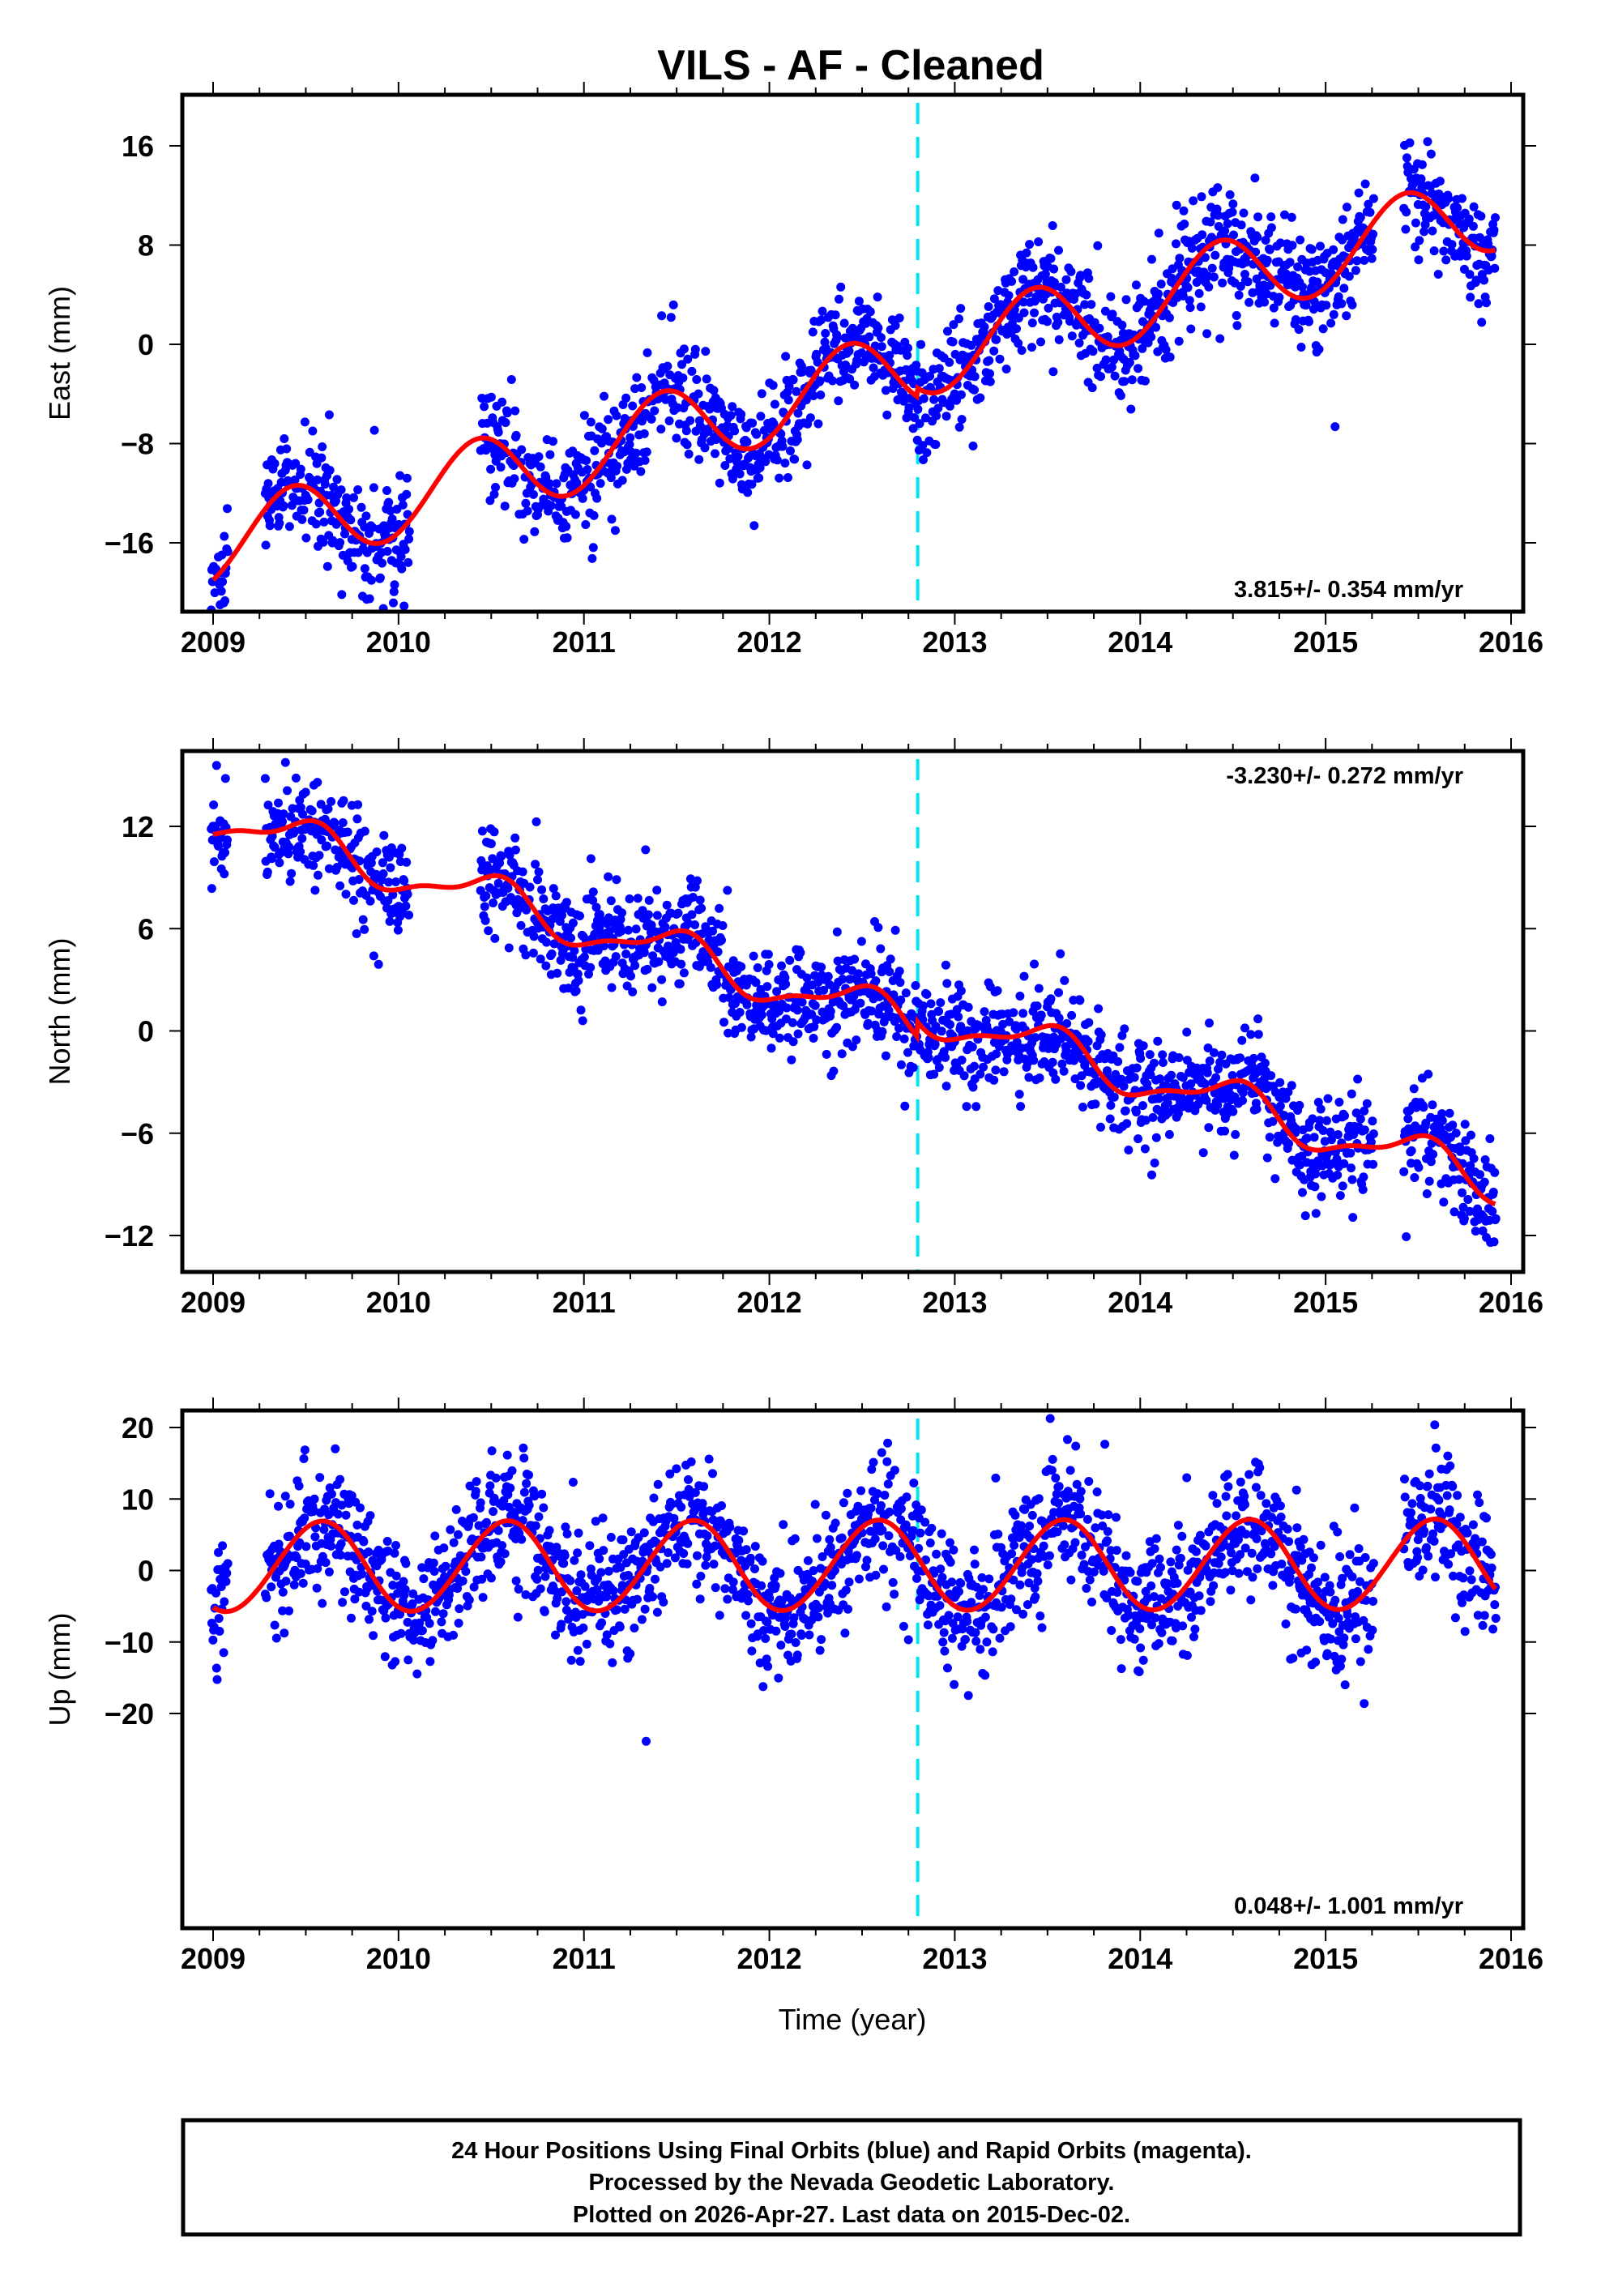 The image size is (1601, 2296). I want to click on x-tick-label: 2012, so click(770, 642).